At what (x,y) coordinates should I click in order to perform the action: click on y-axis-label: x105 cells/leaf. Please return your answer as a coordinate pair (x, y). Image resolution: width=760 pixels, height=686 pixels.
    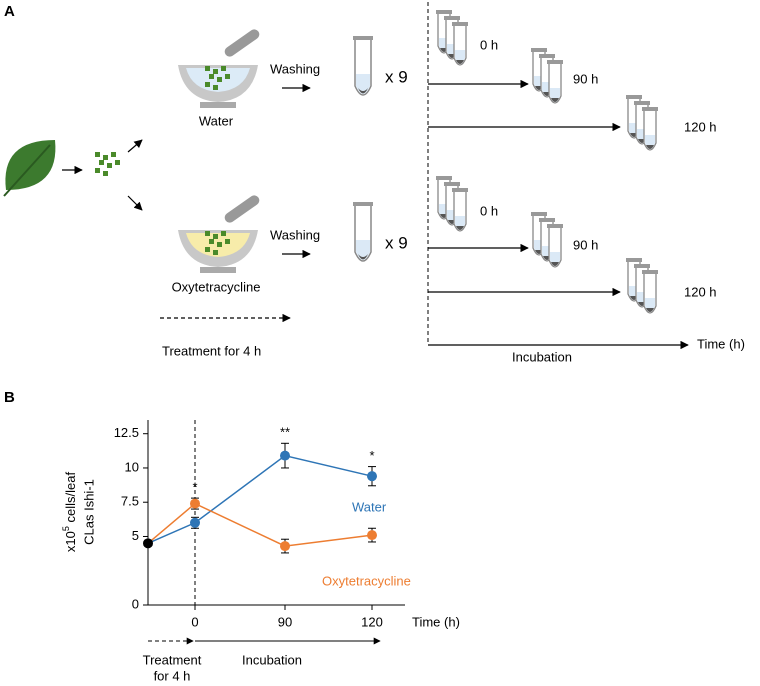
    Looking at the image, I should click on (69, 512).